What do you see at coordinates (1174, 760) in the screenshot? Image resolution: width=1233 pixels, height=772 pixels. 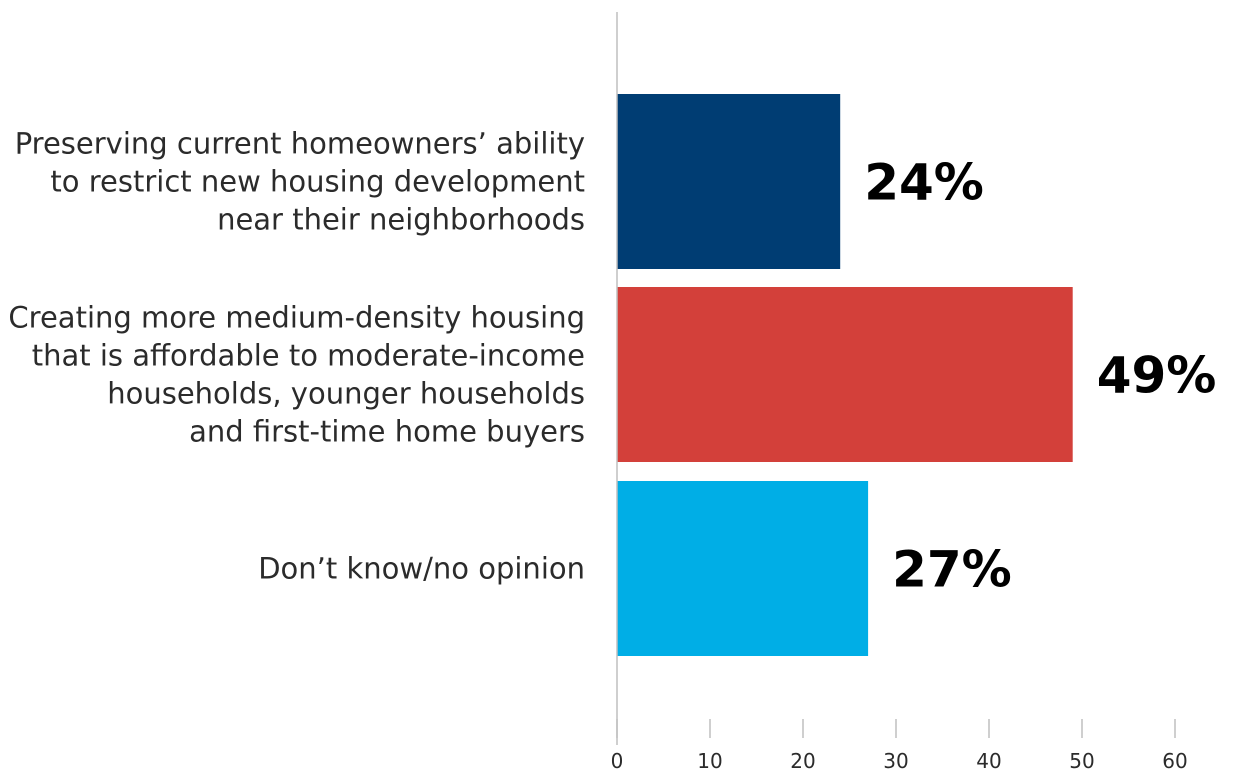 I see `x-tick-label: 60` at bounding box center [1174, 760].